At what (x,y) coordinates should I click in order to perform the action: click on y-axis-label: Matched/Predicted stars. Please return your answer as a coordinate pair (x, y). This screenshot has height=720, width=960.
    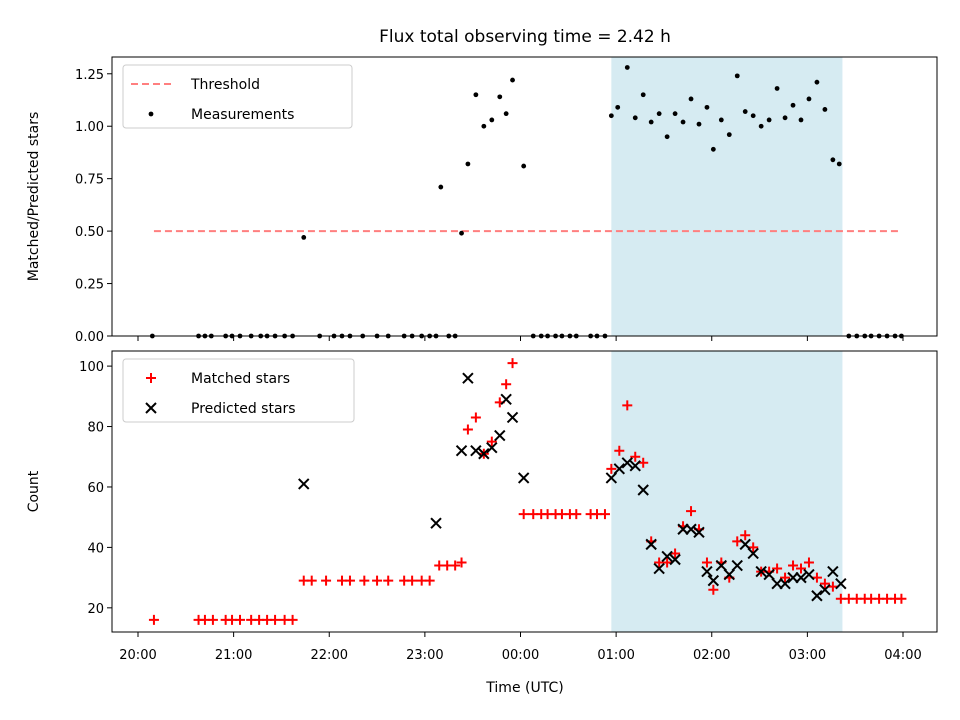
    Looking at the image, I should click on (34, 197).